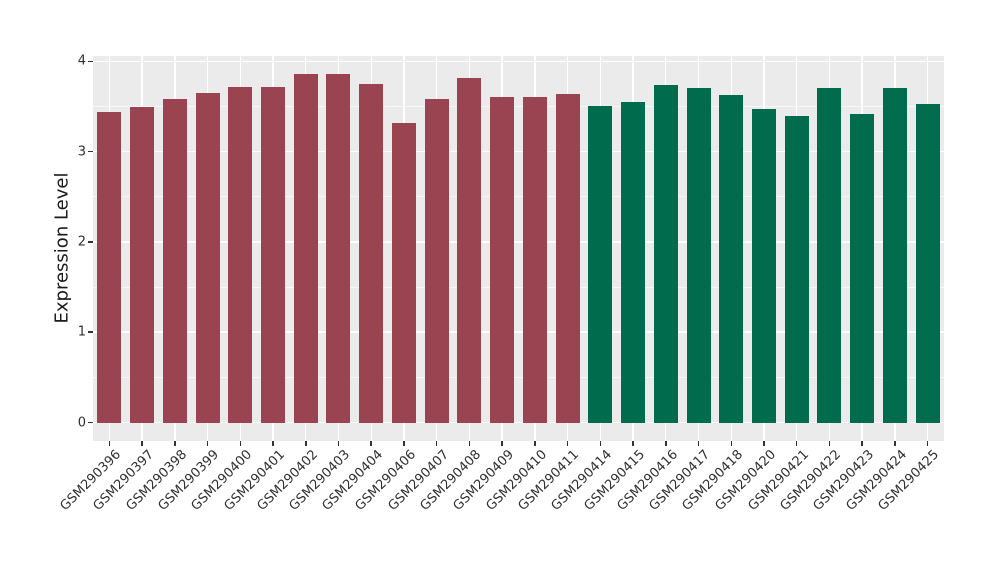 The width and height of the screenshot is (1000, 580). I want to click on y-tick-label: 0, so click(81, 422).